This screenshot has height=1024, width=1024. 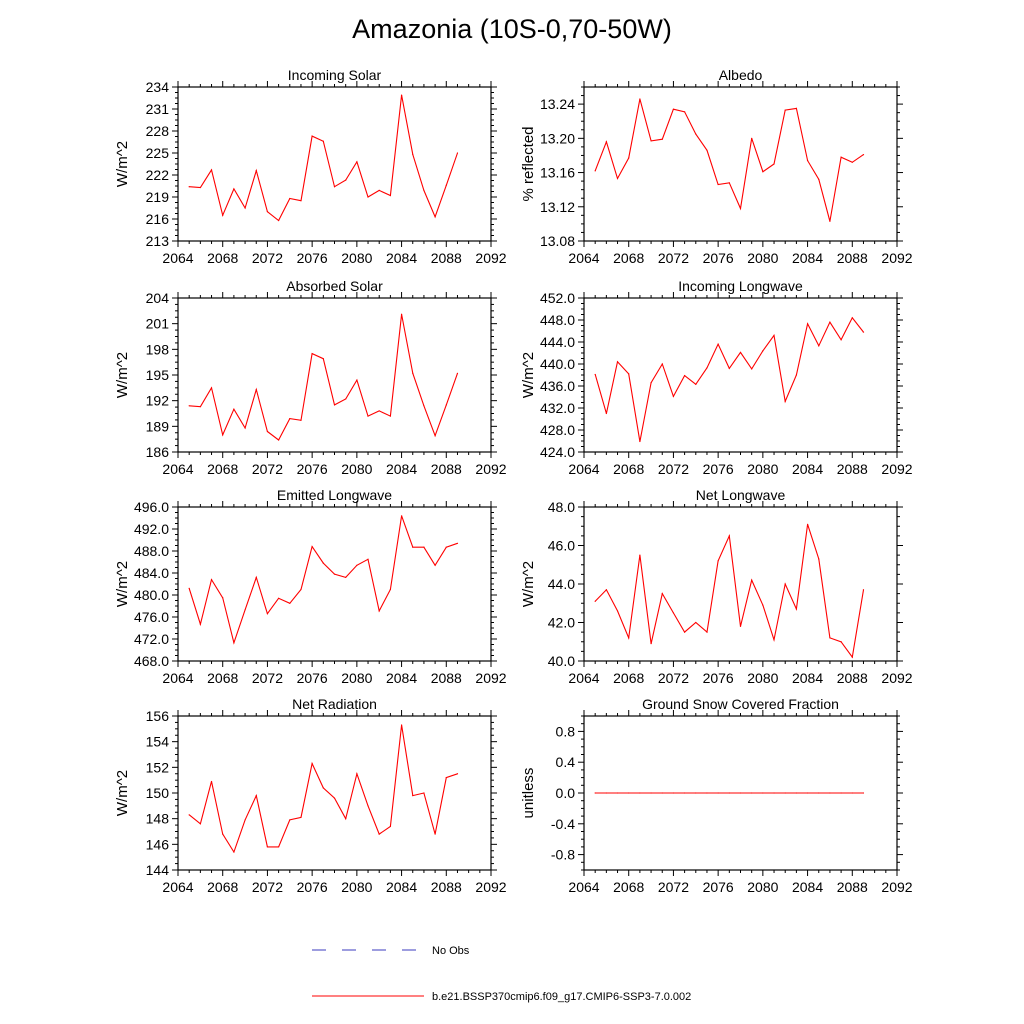 I want to click on y-axis: 144 146 148 150 152 154 156, so click(x=321, y=793).